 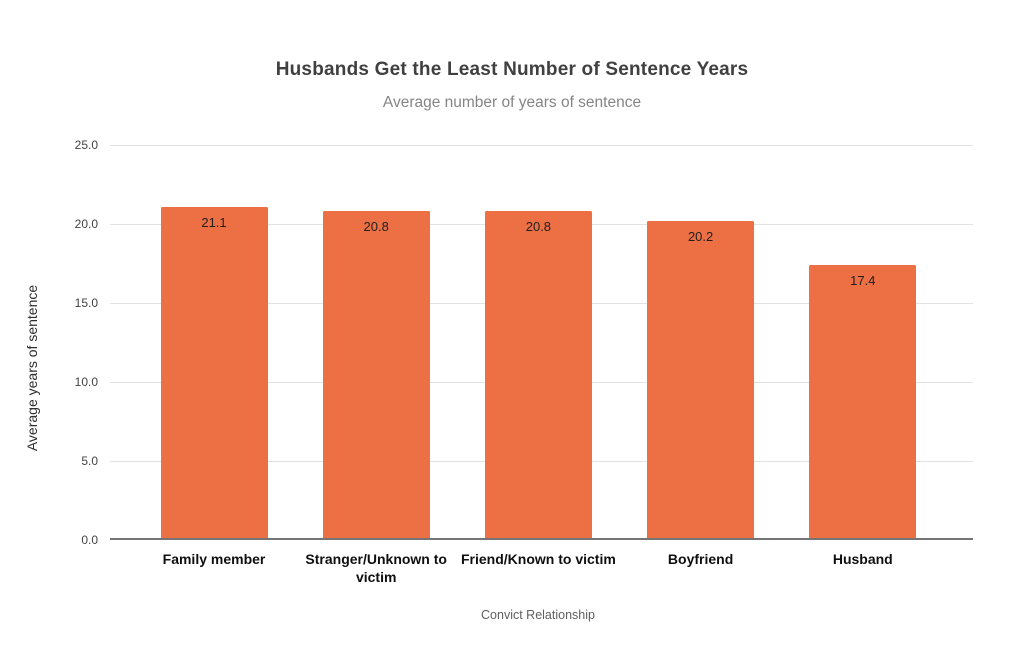 I want to click on x-category-label: Boyfriend, so click(x=700, y=559).